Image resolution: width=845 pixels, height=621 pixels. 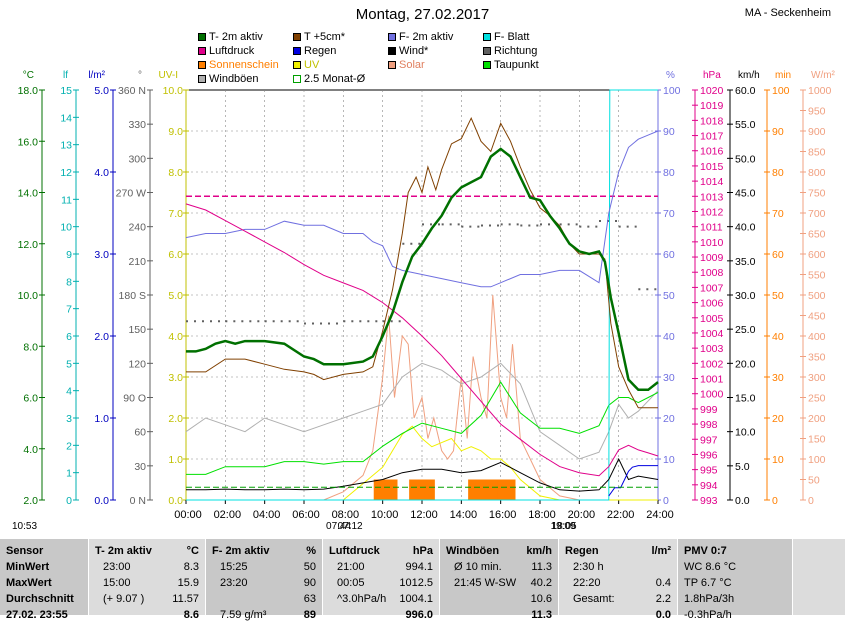 I want to click on stats-cell-pmv: TP 6.7 °C, so click(x=708, y=583).